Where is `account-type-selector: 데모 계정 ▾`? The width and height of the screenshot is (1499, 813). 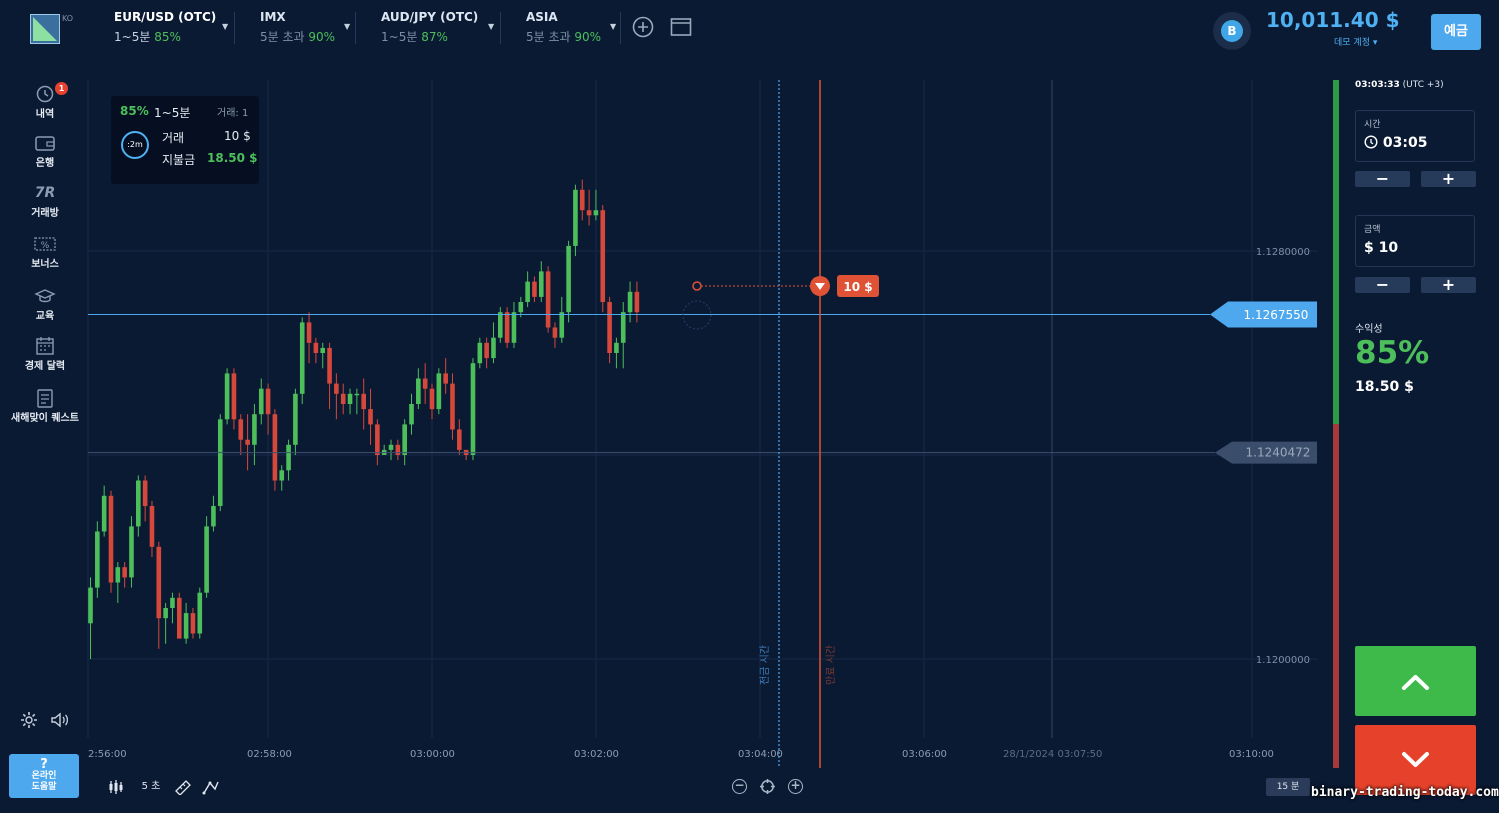 account-type-selector: 데모 계정 ▾ is located at coordinates (1356, 43).